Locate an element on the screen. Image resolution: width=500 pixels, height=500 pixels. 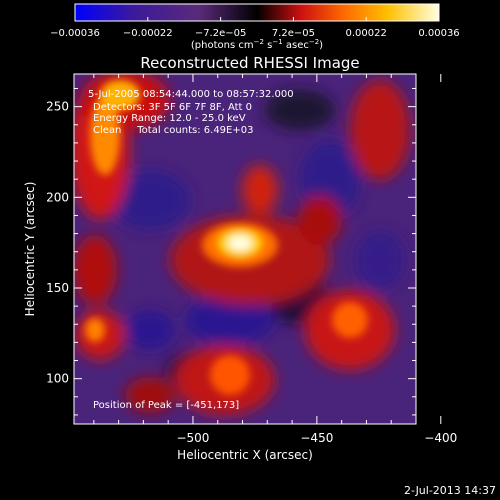
colorbar-tick-label: −0.00036 is located at coordinates (75, 33).